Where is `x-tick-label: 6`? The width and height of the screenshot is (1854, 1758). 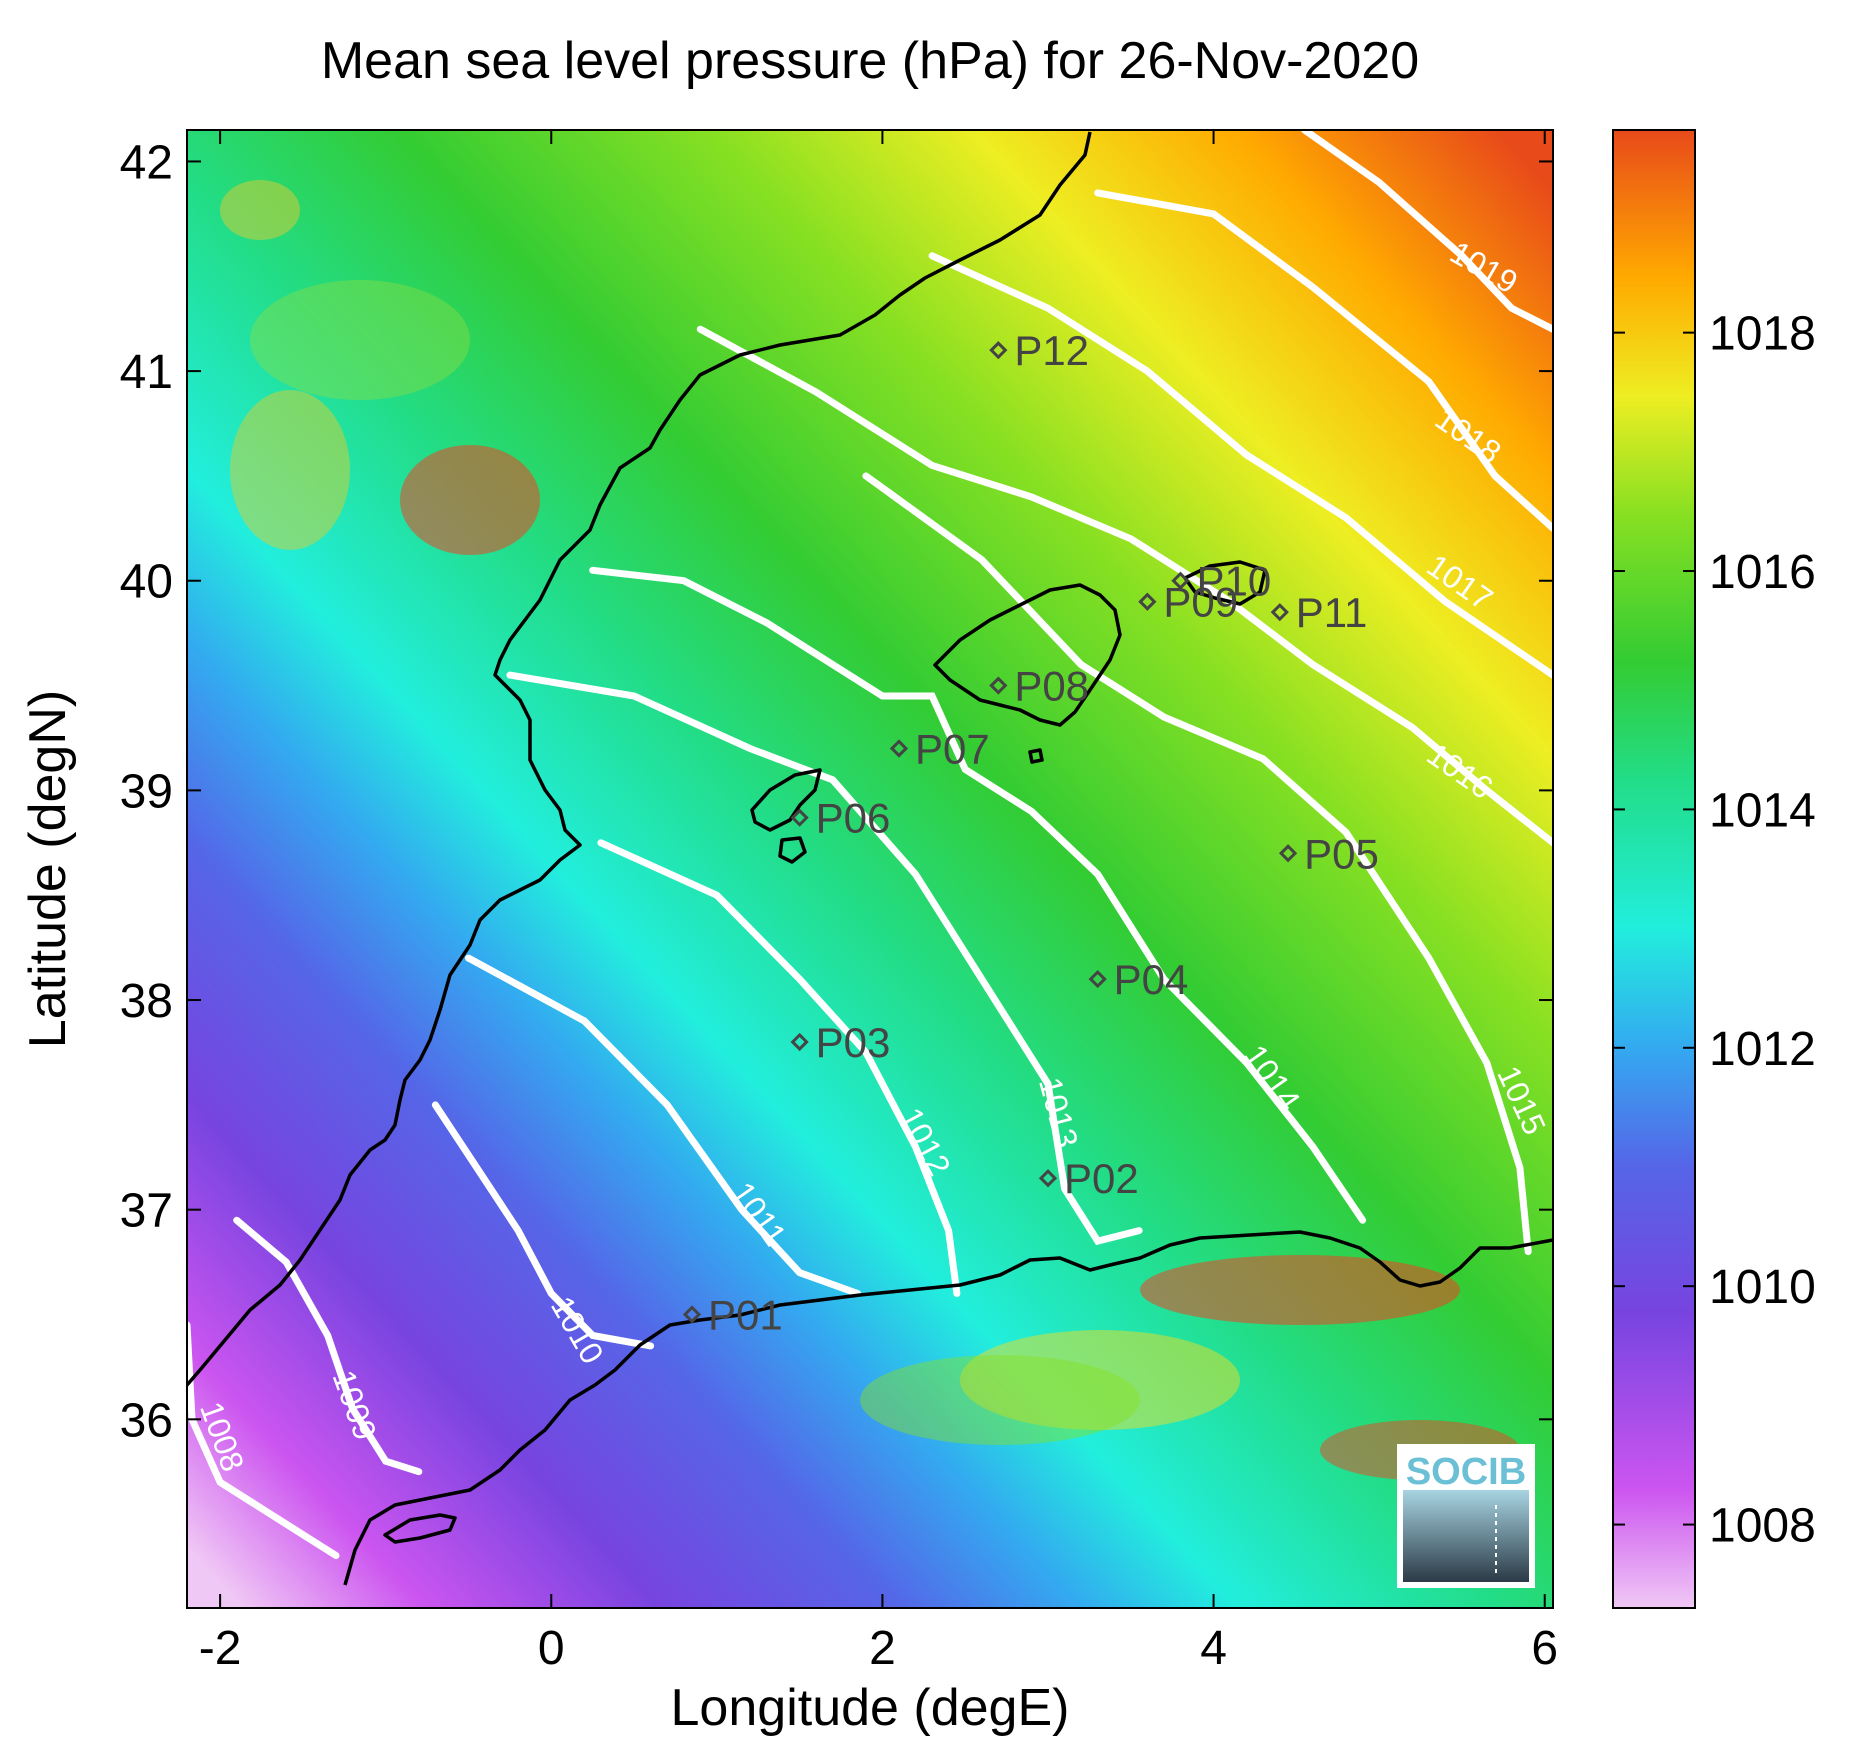
x-tick-label: 6 is located at coordinates (1544, 1648).